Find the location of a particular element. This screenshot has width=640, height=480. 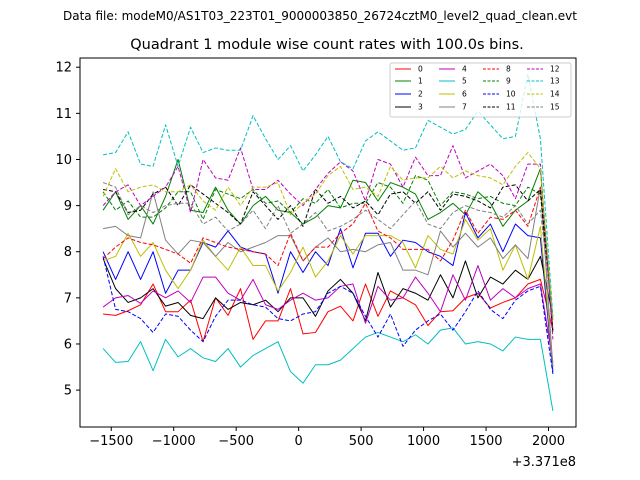

legend-label-4: 4 is located at coordinates (464, 69).